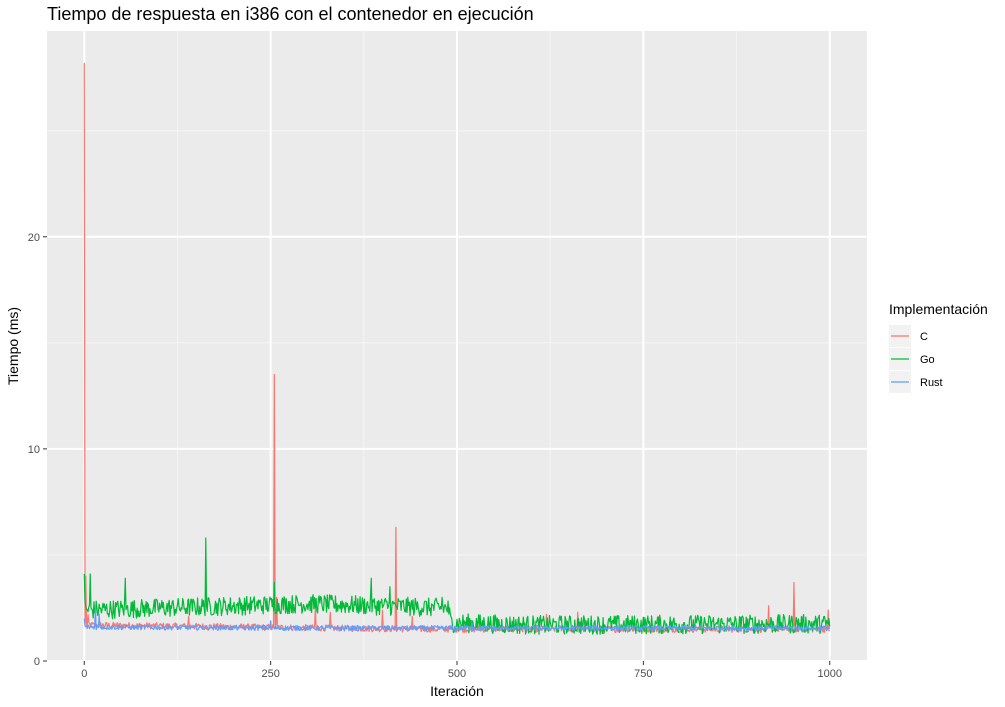 The height and width of the screenshot is (707, 1005). I want to click on x-tick-label: 0, so click(84, 674).